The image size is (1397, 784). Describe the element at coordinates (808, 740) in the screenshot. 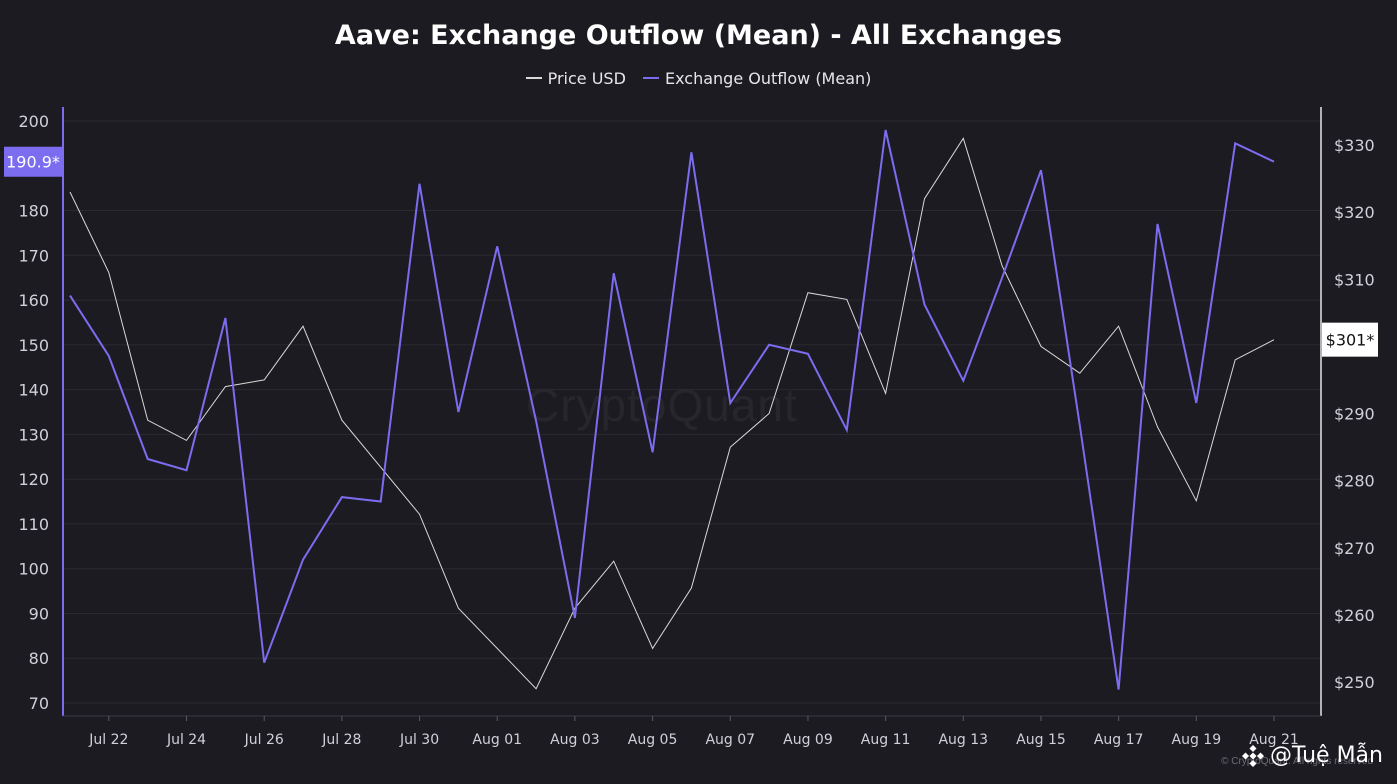

I see `x-tick-label: Aug 09` at that location.